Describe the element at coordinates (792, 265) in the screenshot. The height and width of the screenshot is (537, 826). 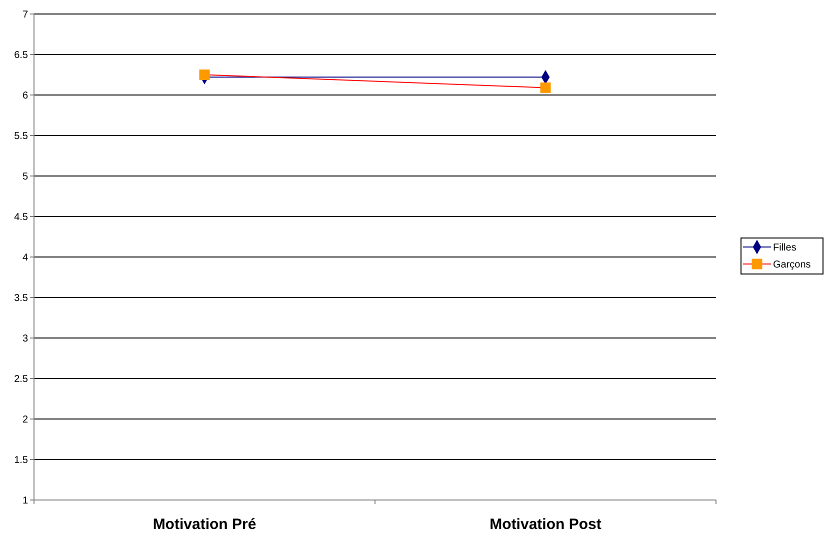
I see `legend-label: Garçons` at that location.